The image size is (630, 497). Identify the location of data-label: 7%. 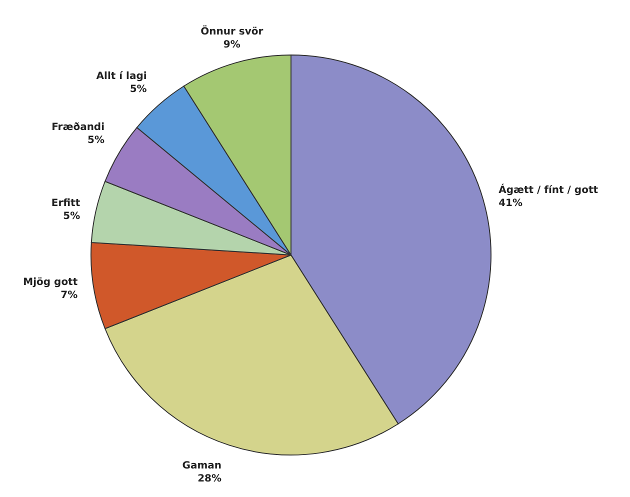
(69, 296).